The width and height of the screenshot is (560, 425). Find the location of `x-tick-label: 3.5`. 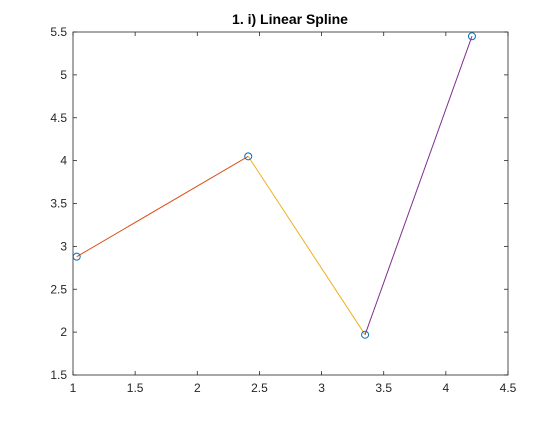

x-tick-label: 3.5 is located at coordinates (383, 388).